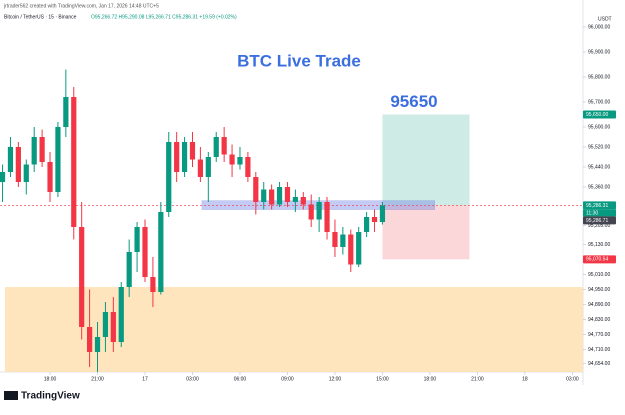 The width and height of the screenshot is (625, 415). Describe the element at coordinates (525, 379) in the screenshot. I see `x-tick-label: 18` at that location.